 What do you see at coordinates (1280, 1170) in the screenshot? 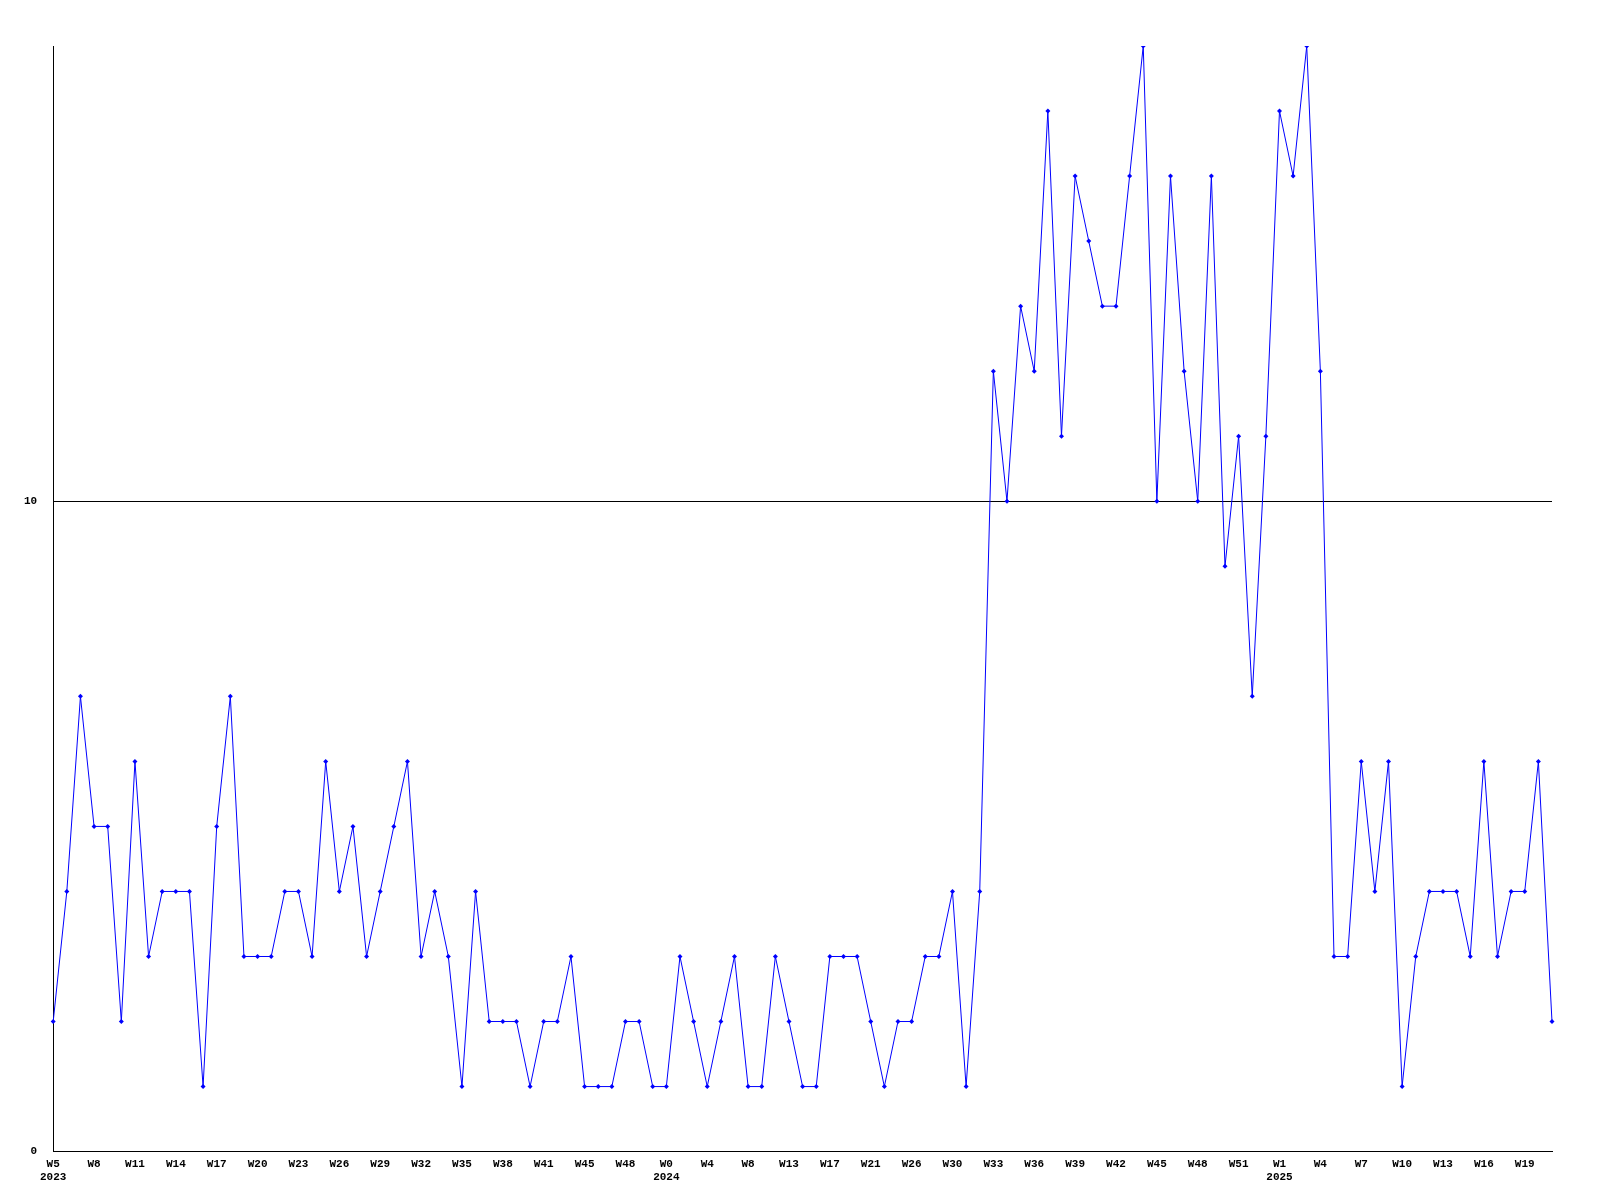
I see `x-tick-label: W1 2025` at bounding box center [1280, 1170].